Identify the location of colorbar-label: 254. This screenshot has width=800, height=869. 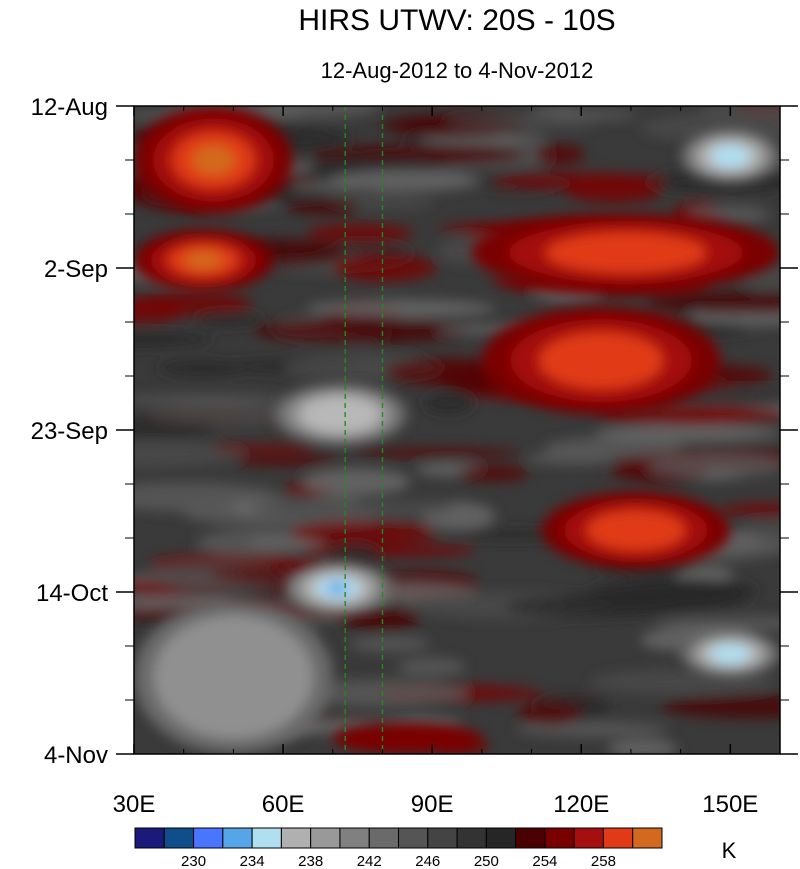
(544, 861).